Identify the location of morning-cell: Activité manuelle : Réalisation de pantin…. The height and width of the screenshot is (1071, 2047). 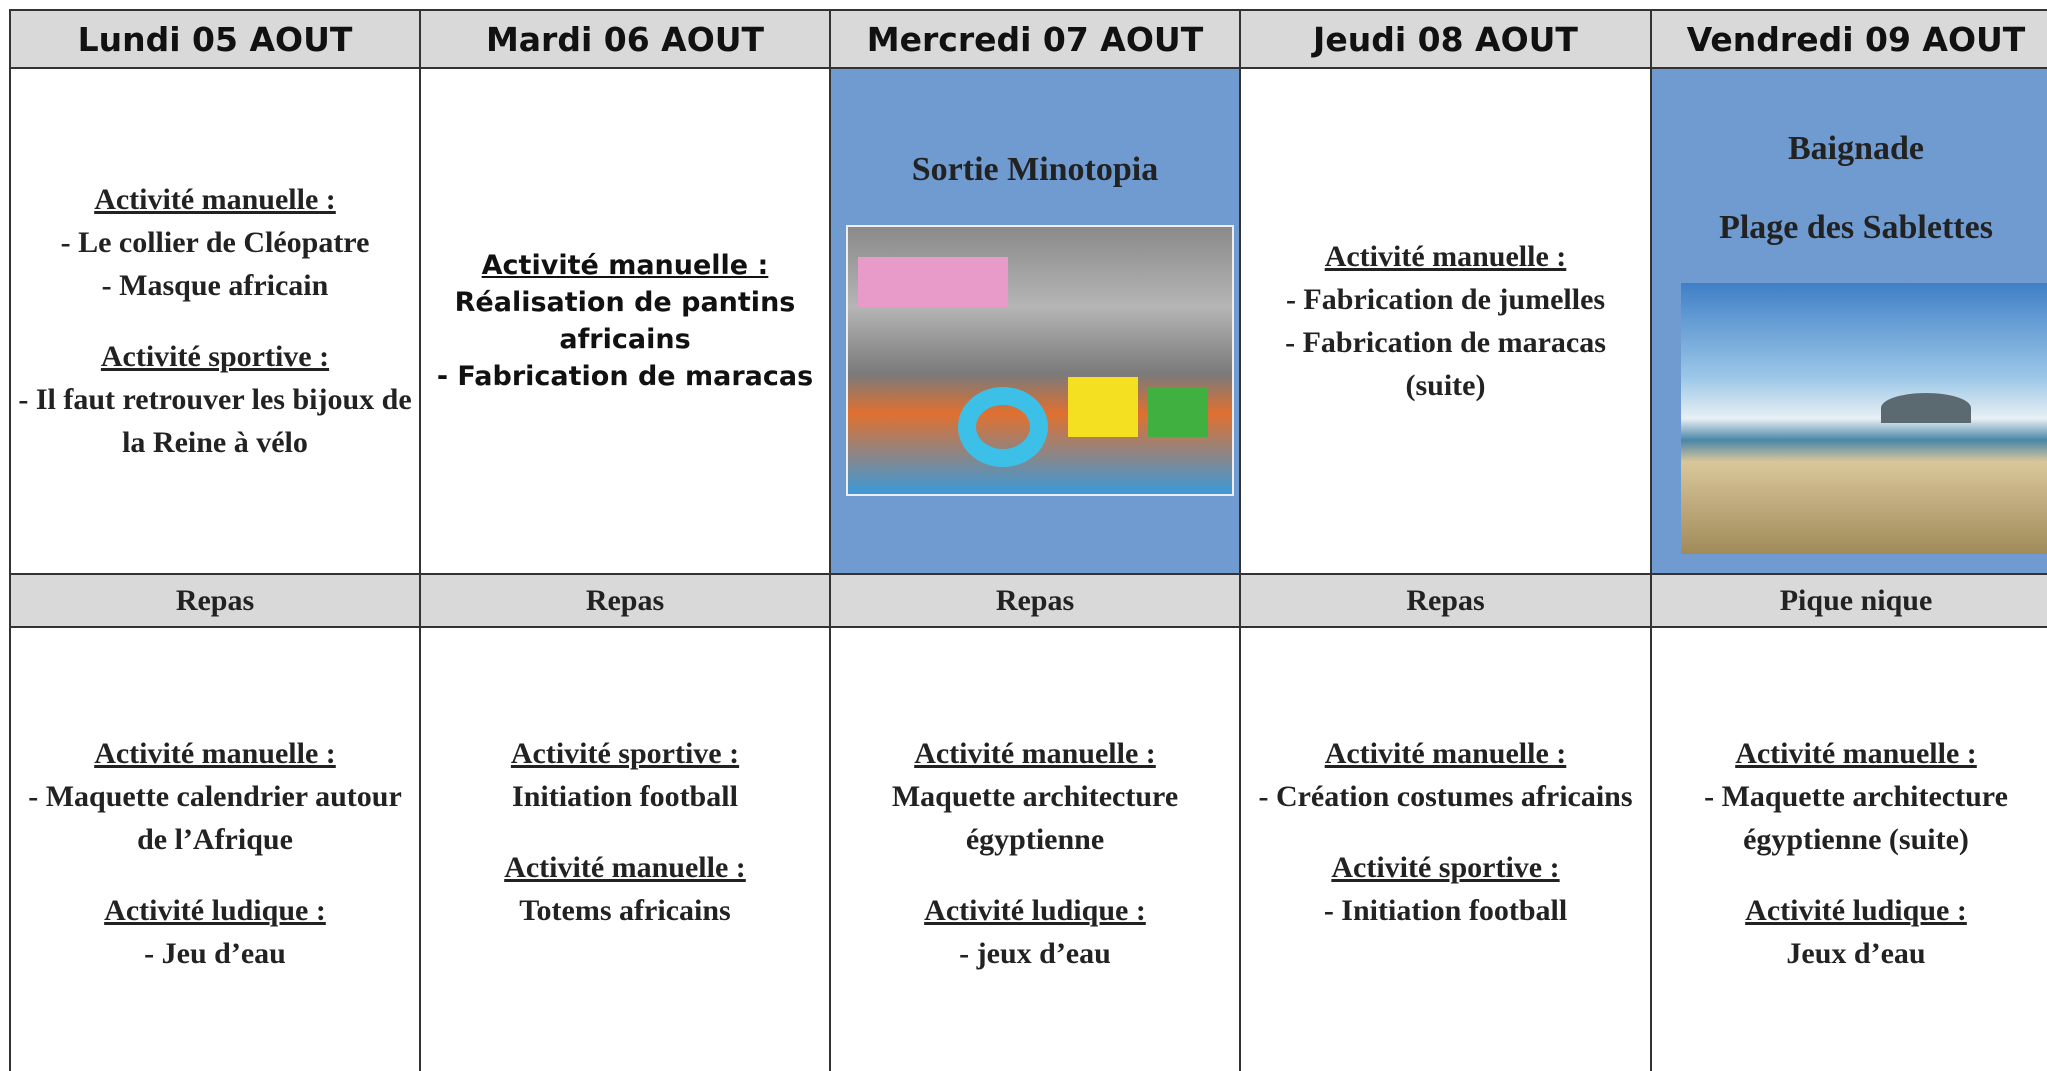
(625, 321).